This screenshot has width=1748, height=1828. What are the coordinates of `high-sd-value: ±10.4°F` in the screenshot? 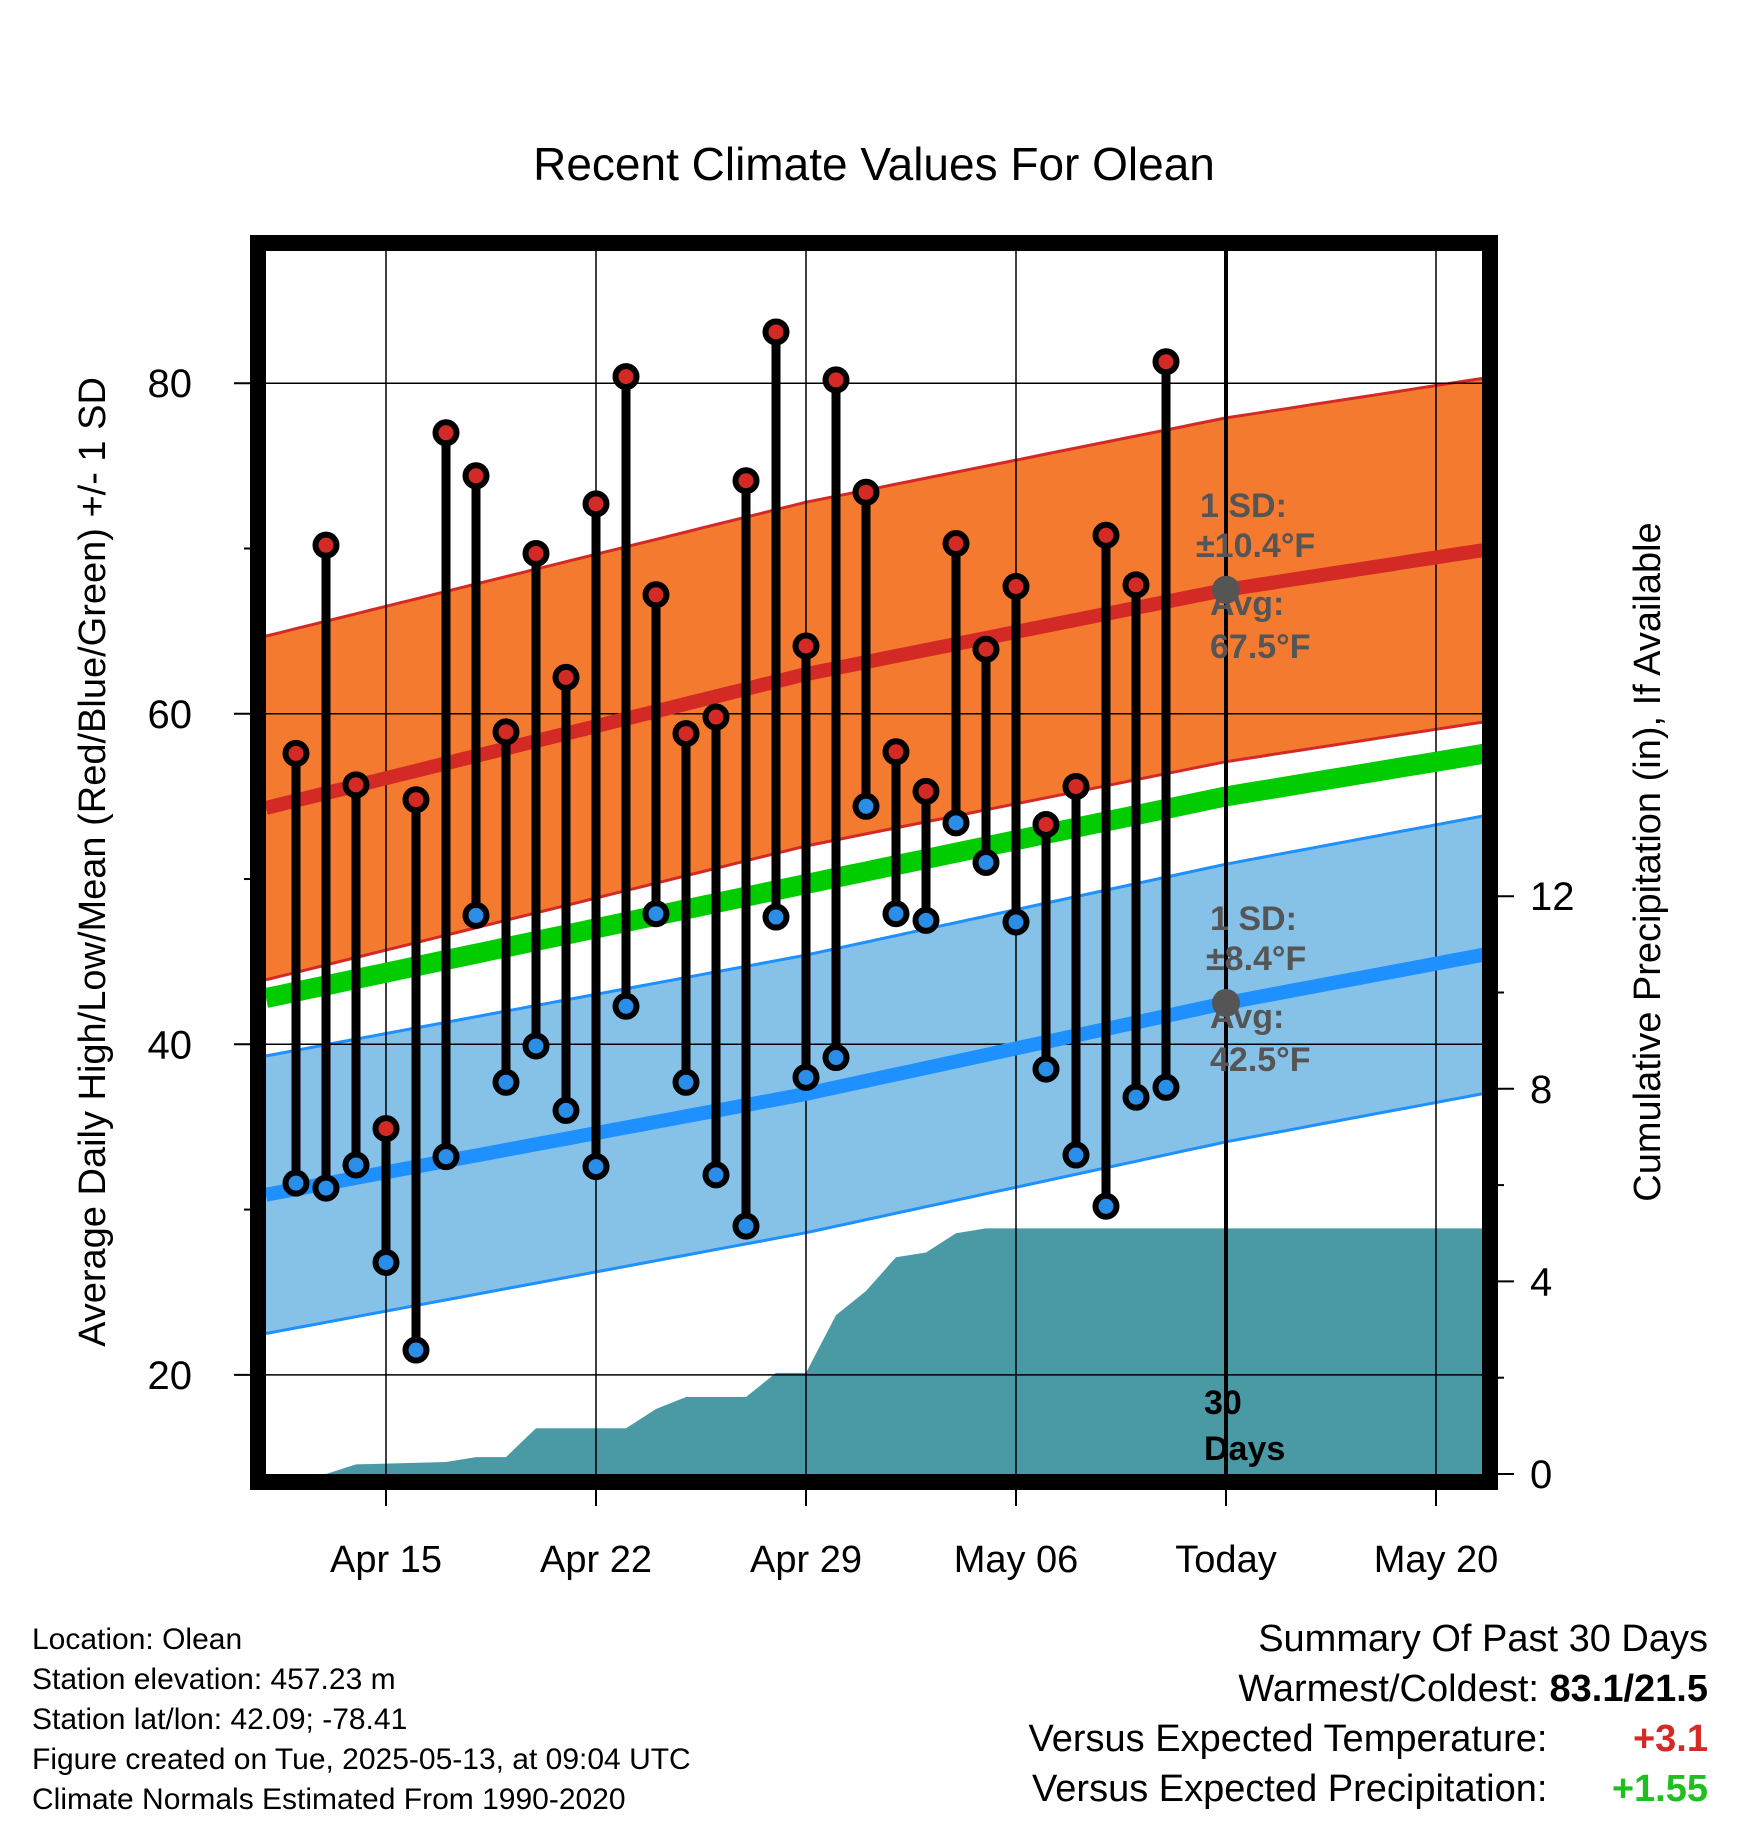 It's located at (1255, 546).